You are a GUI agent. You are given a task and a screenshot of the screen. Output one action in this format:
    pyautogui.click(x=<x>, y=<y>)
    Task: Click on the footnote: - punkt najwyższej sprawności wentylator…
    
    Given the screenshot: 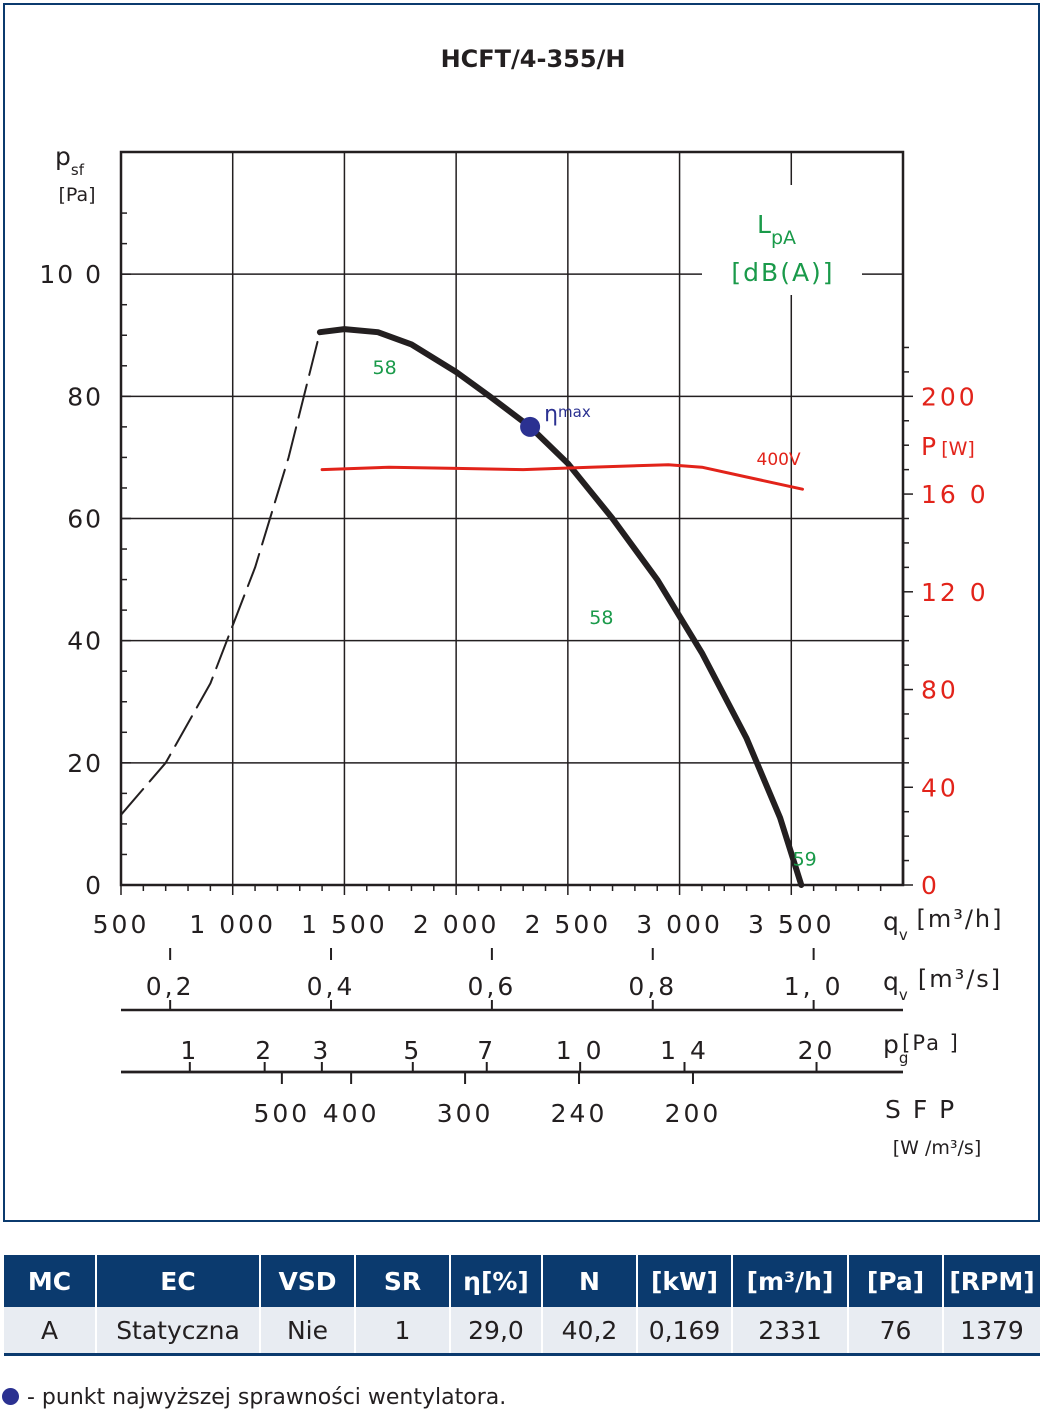 What is the action you would take?
    pyautogui.click(x=254, y=1397)
    